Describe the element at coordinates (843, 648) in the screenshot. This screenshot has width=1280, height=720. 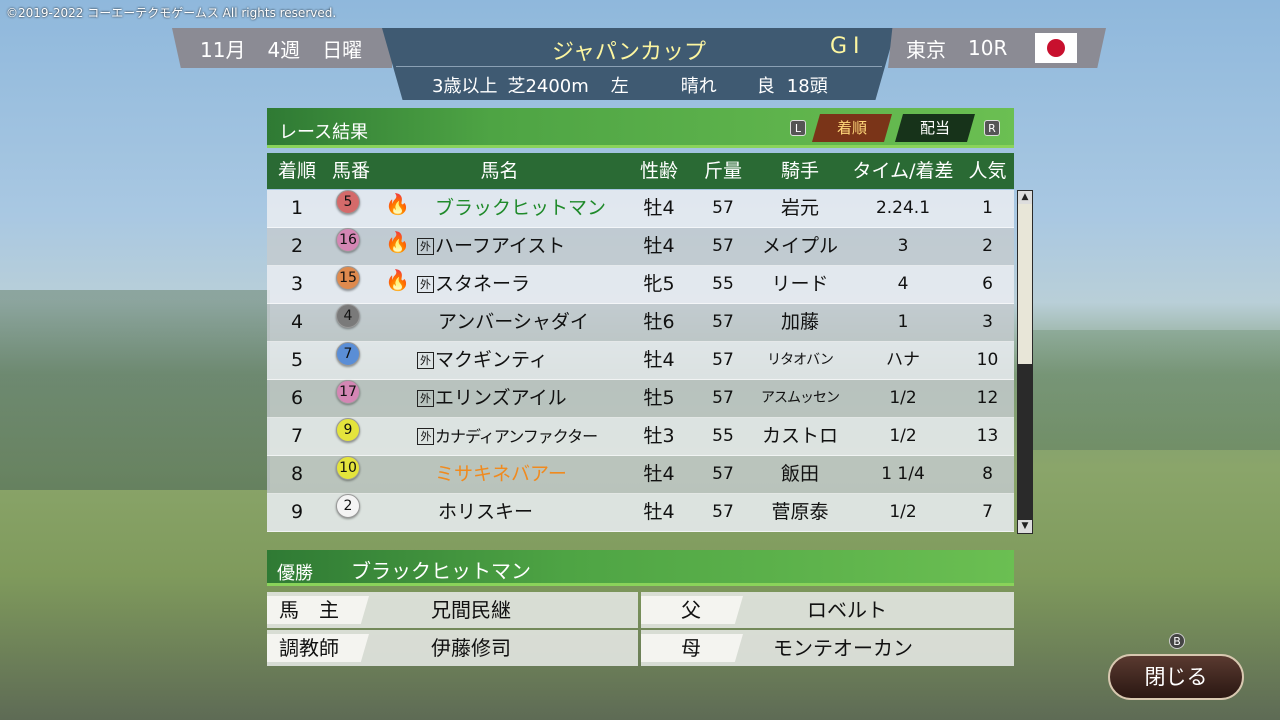
I see `dam-value: モンテオーカン` at that location.